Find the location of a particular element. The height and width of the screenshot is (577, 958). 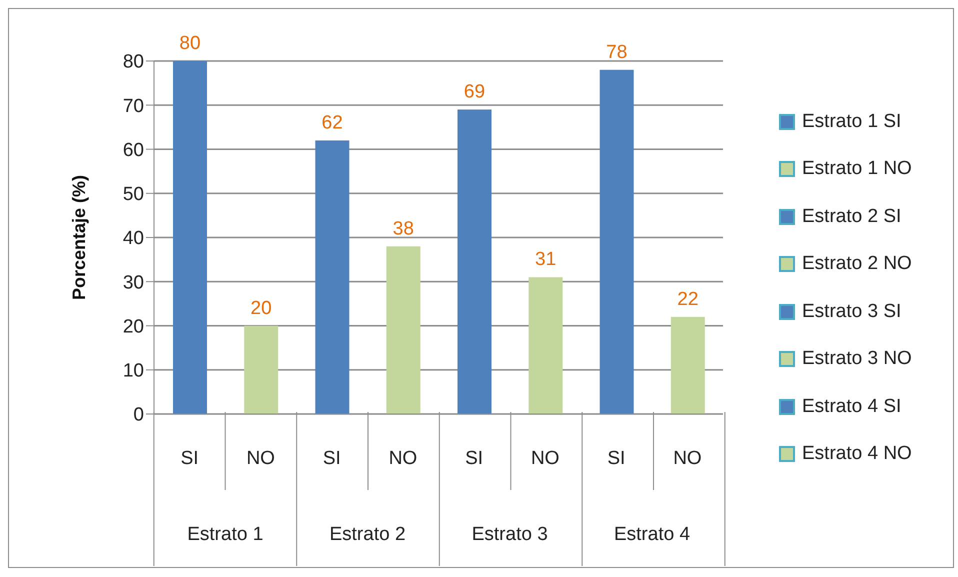

legend-label: Estrato 2 SI is located at coordinates (852, 217).